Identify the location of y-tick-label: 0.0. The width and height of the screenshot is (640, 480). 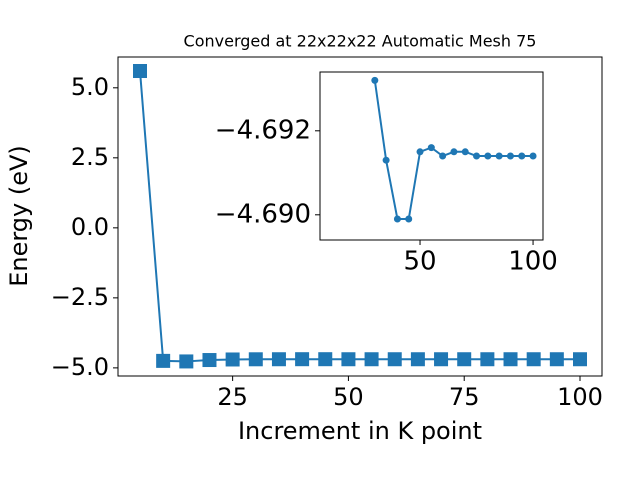
(90, 227).